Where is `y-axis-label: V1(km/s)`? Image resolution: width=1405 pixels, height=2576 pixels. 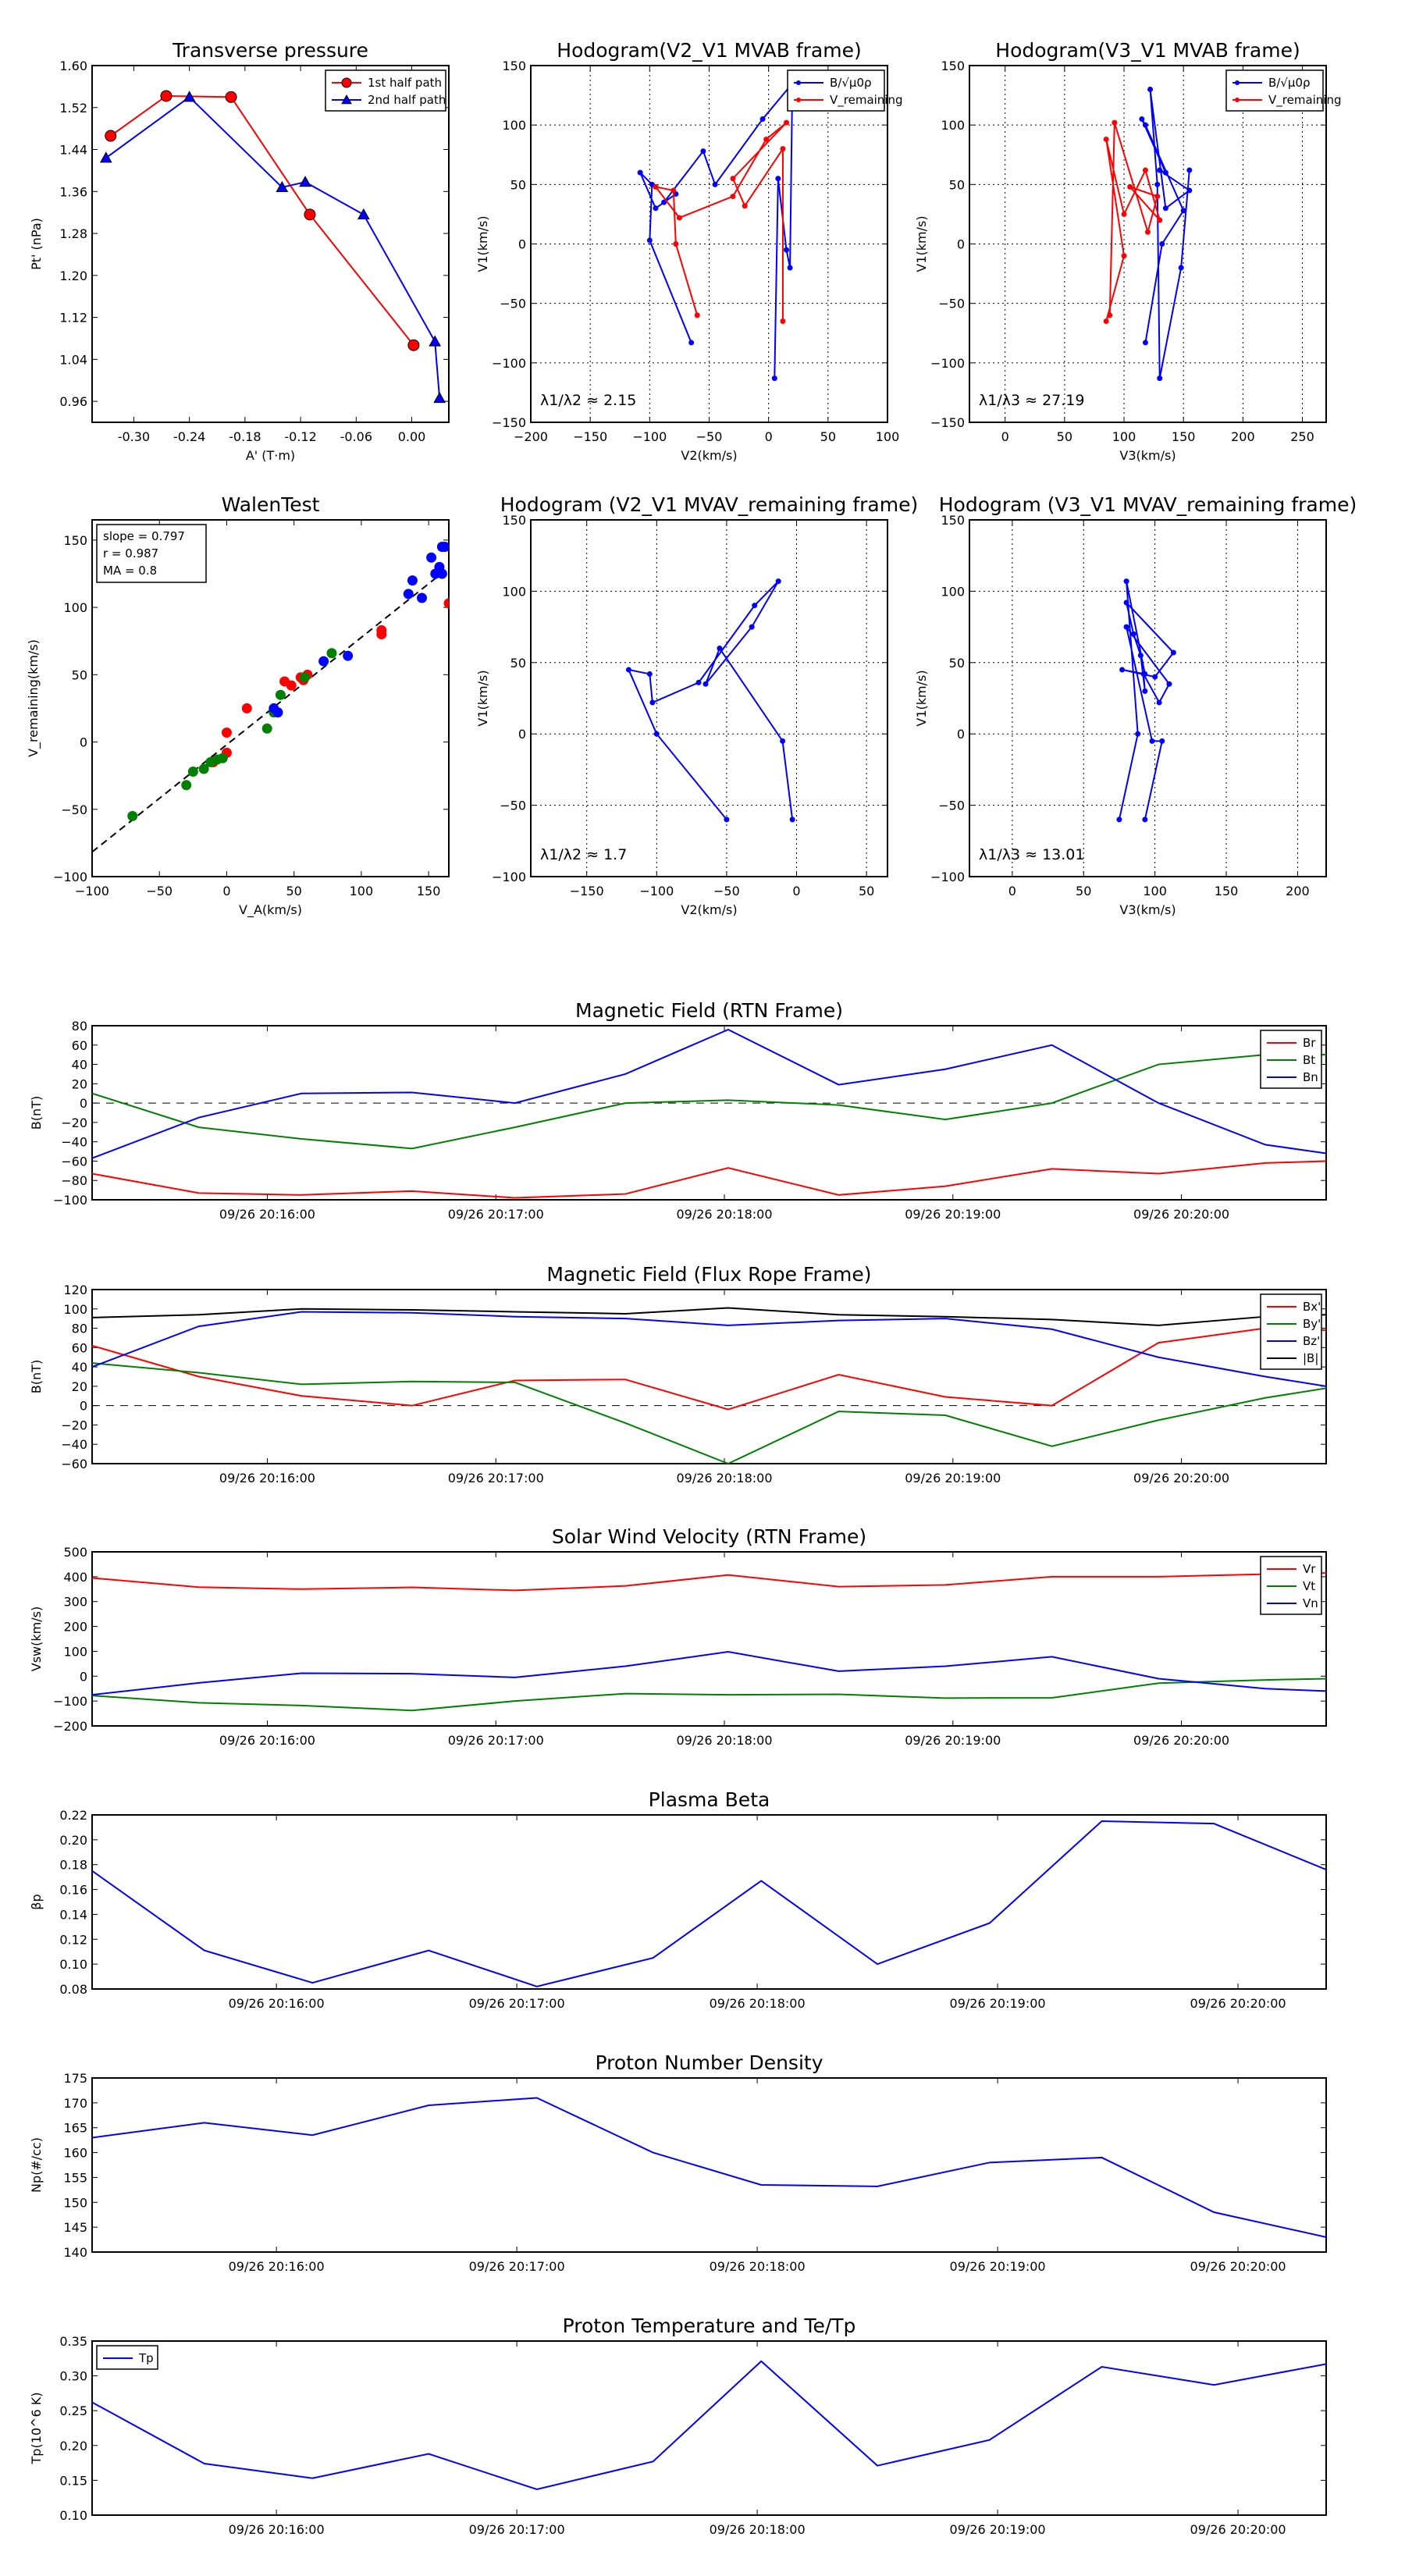 y-axis-label: V1(km/s) is located at coordinates (482, 243).